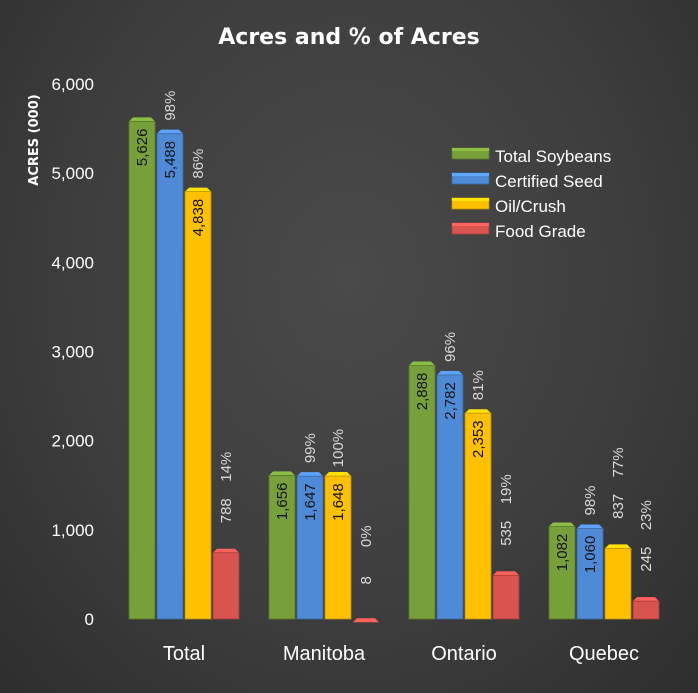  I want to click on x-category-label: Manitoba, so click(324, 654).